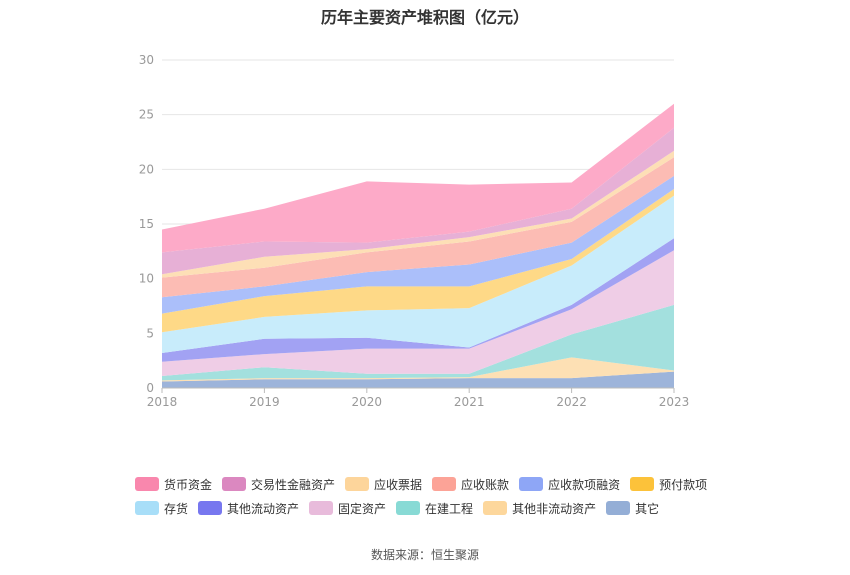  I want to click on x-tick-label: 2022, so click(571, 402).